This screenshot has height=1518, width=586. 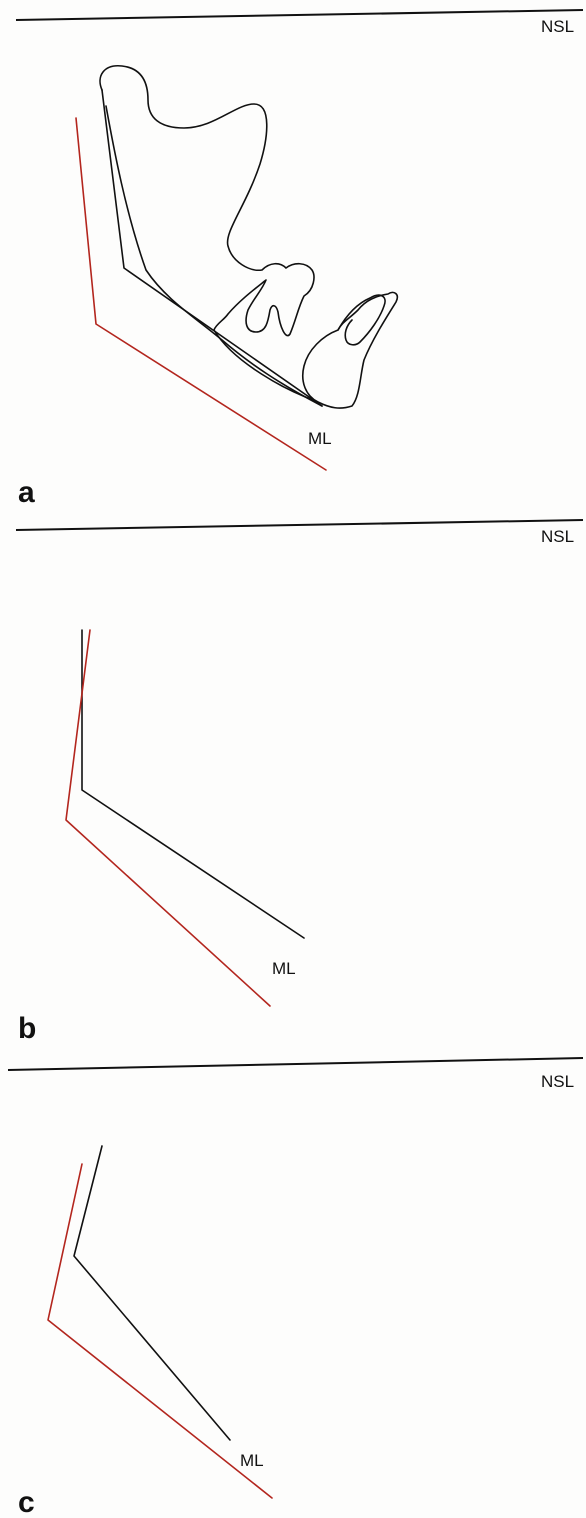 What do you see at coordinates (299, 15) in the screenshot?
I see `nsl-line-a` at bounding box center [299, 15].